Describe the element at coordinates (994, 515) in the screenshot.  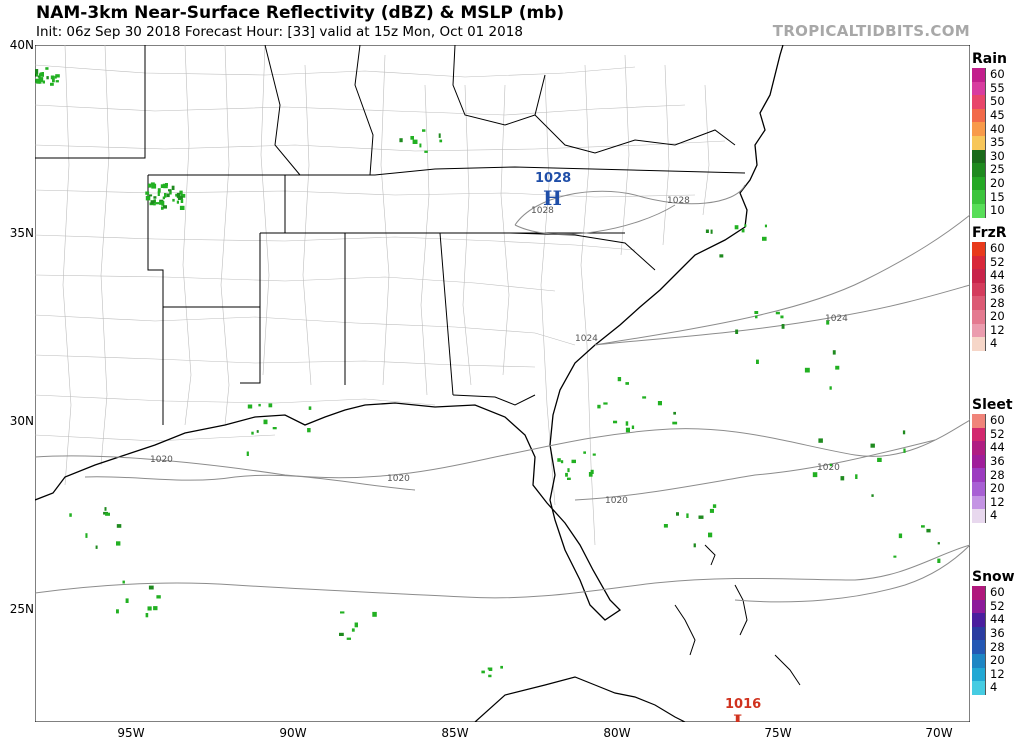
I see `legend-value: 4` at that location.